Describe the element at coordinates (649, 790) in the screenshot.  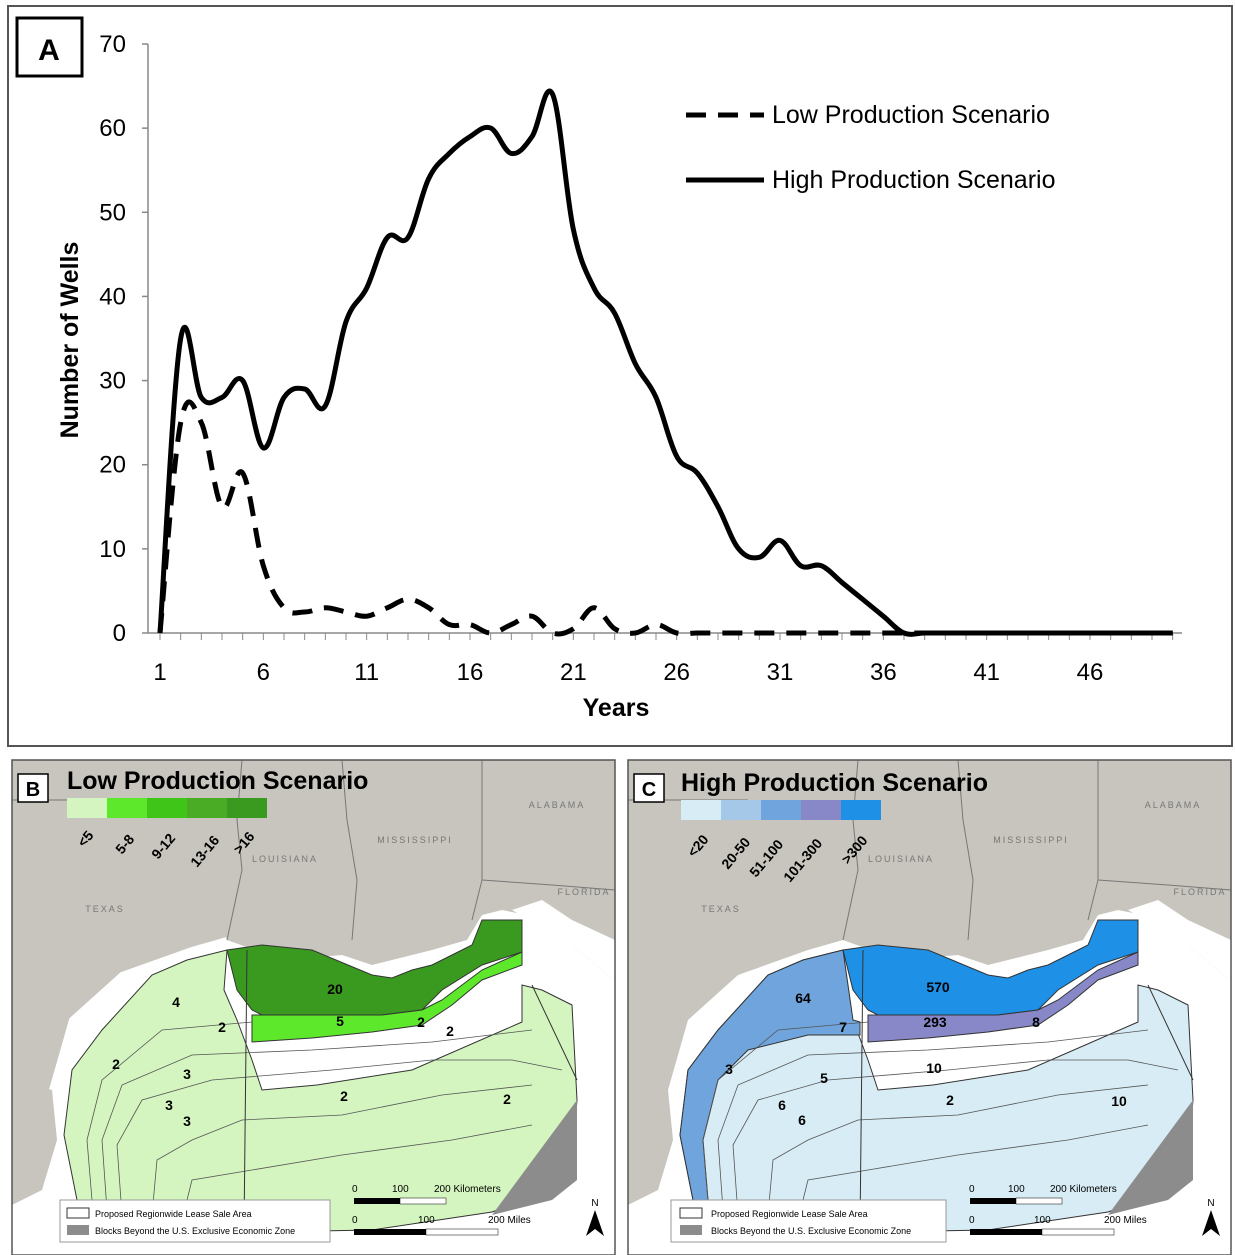
I see `panel-c-label: C` at that location.